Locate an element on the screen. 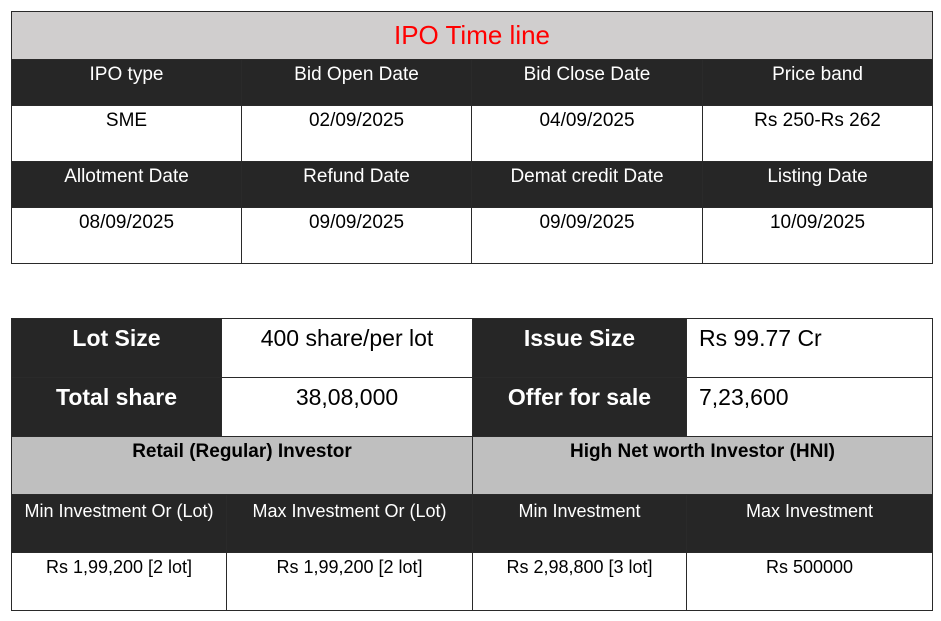  hni-max-investment-value: Rs 500000 is located at coordinates (809, 581).